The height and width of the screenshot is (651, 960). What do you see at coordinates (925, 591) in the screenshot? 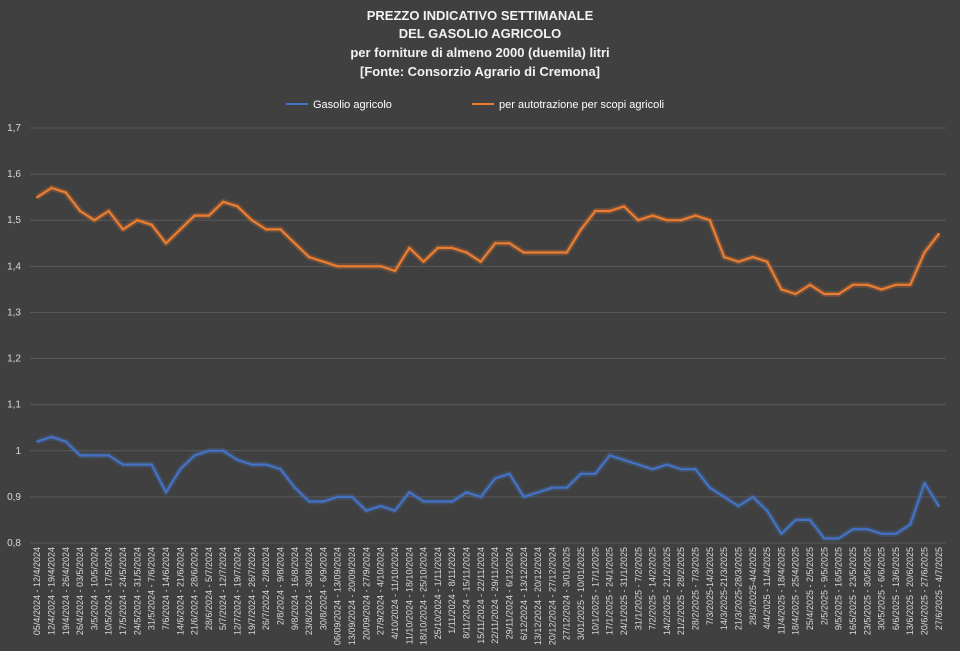
I see `x-tick-label: 20/6/2025 - 27/6/2025` at bounding box center [925, 591].